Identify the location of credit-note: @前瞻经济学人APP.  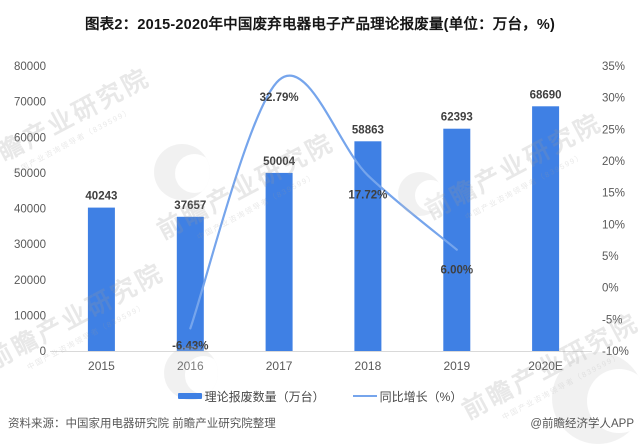
(582, 424).